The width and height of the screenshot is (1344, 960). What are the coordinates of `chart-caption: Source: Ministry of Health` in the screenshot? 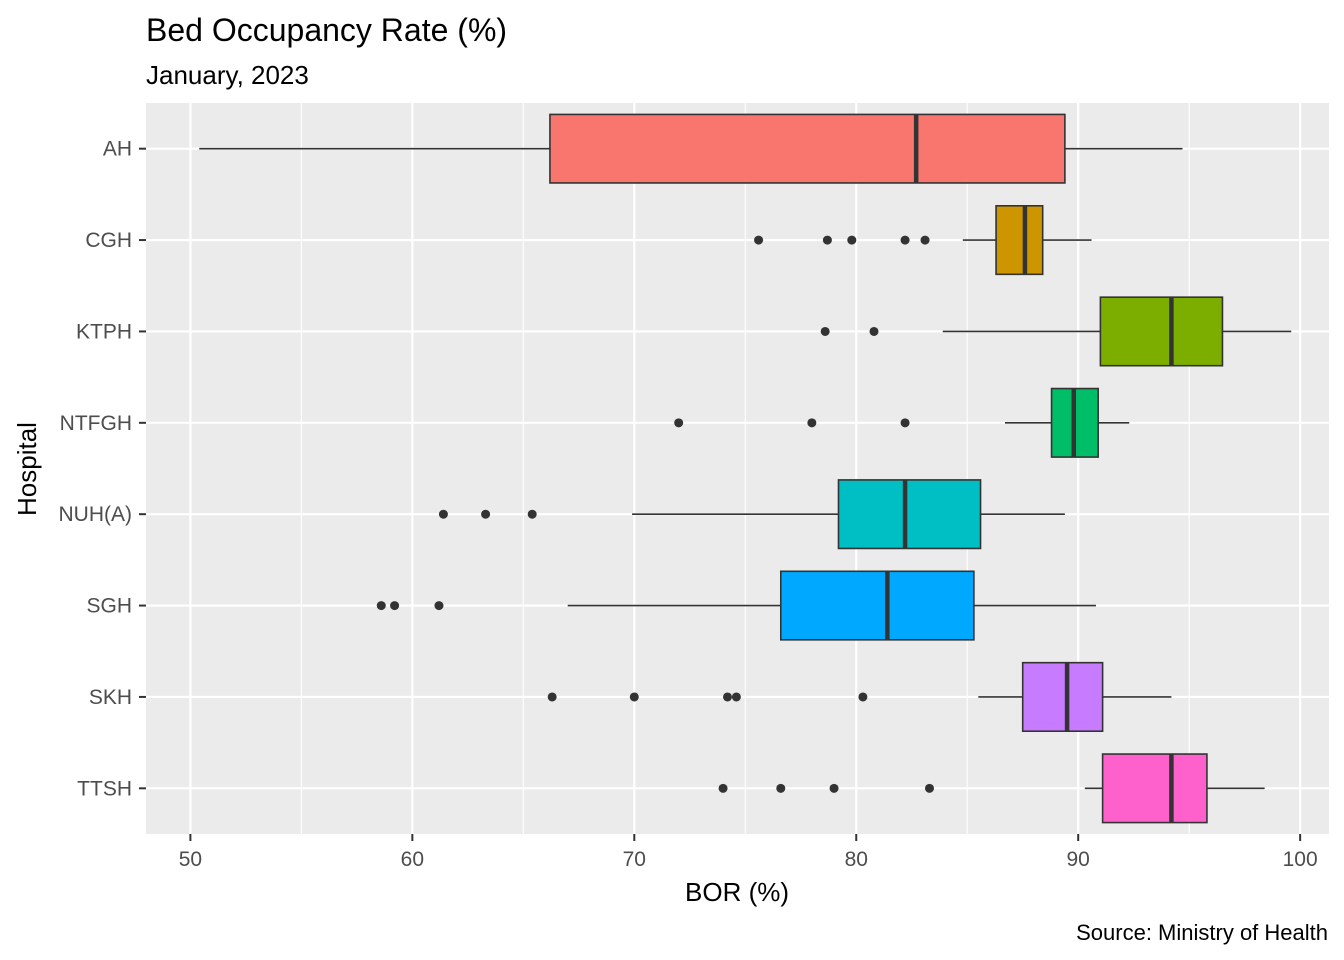 It's located at (1202, 932).